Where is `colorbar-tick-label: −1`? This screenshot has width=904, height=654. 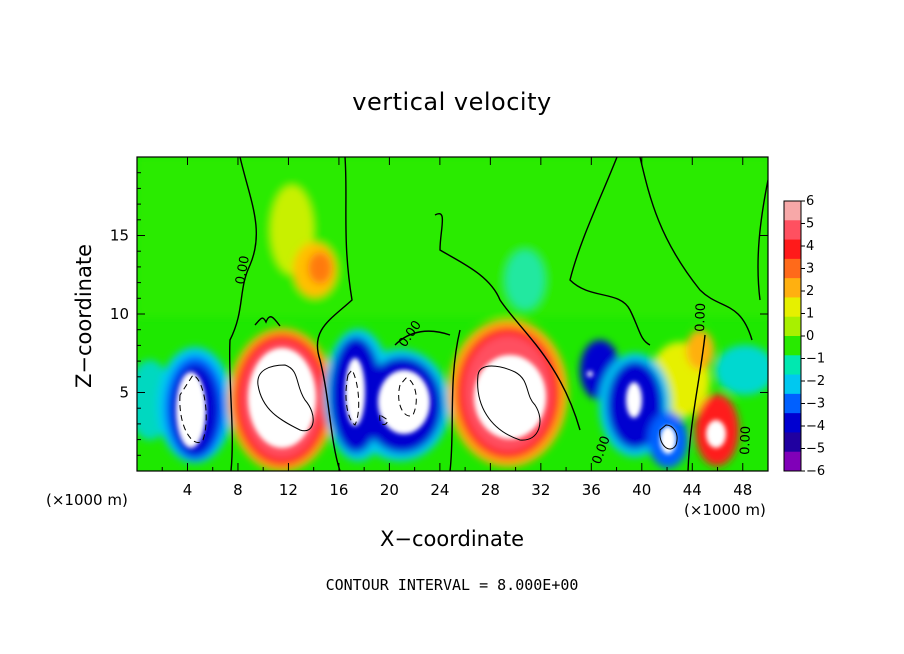 colorbar-tick-label: −1 is located at coordinates (815, 359).